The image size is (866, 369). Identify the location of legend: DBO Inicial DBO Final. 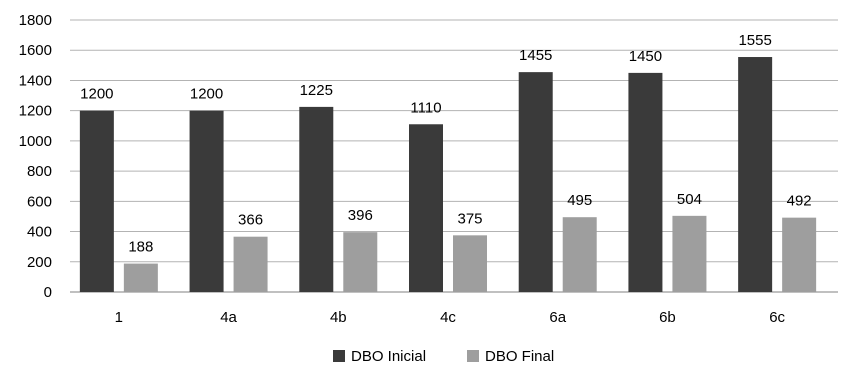
(443, 356).